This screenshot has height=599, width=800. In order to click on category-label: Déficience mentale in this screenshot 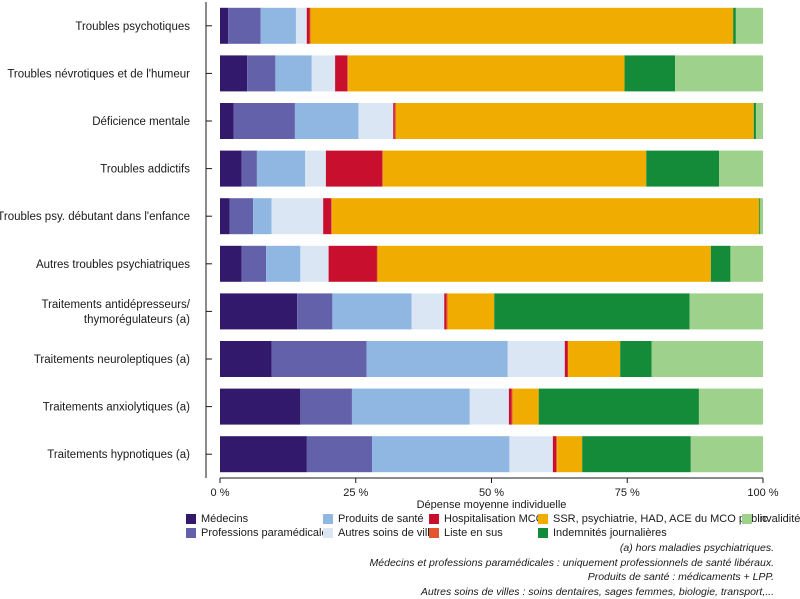, I will do `click(141, 122)`.